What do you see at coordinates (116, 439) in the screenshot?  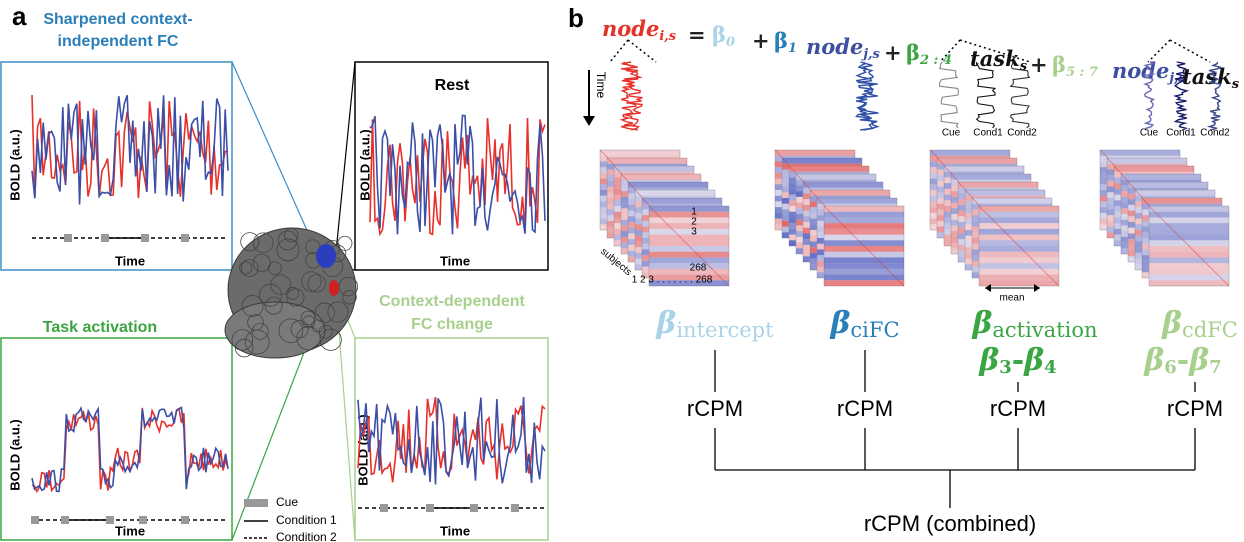 I see `box-task` at bounding box center [116, 439].